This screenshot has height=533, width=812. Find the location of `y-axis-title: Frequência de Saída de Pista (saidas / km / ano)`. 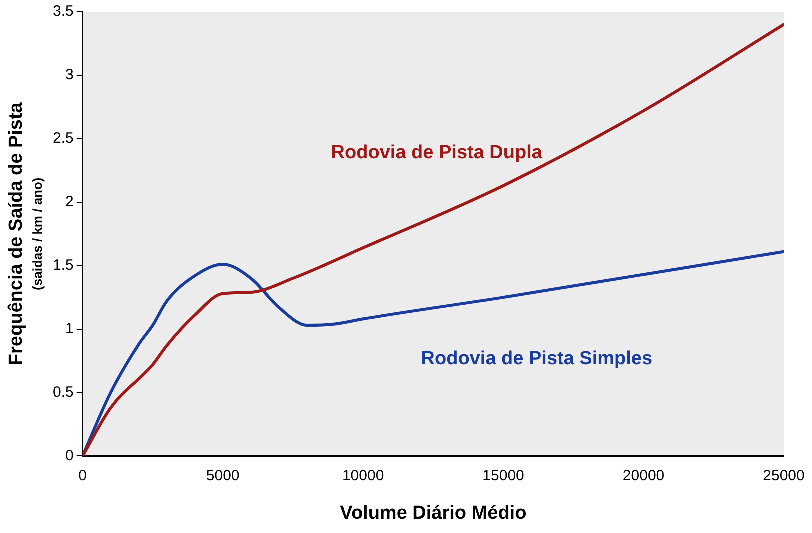

y-axis-title: Frequência de Saída de Pista (saidas / km / ano) is located at coordinates (25, 234).